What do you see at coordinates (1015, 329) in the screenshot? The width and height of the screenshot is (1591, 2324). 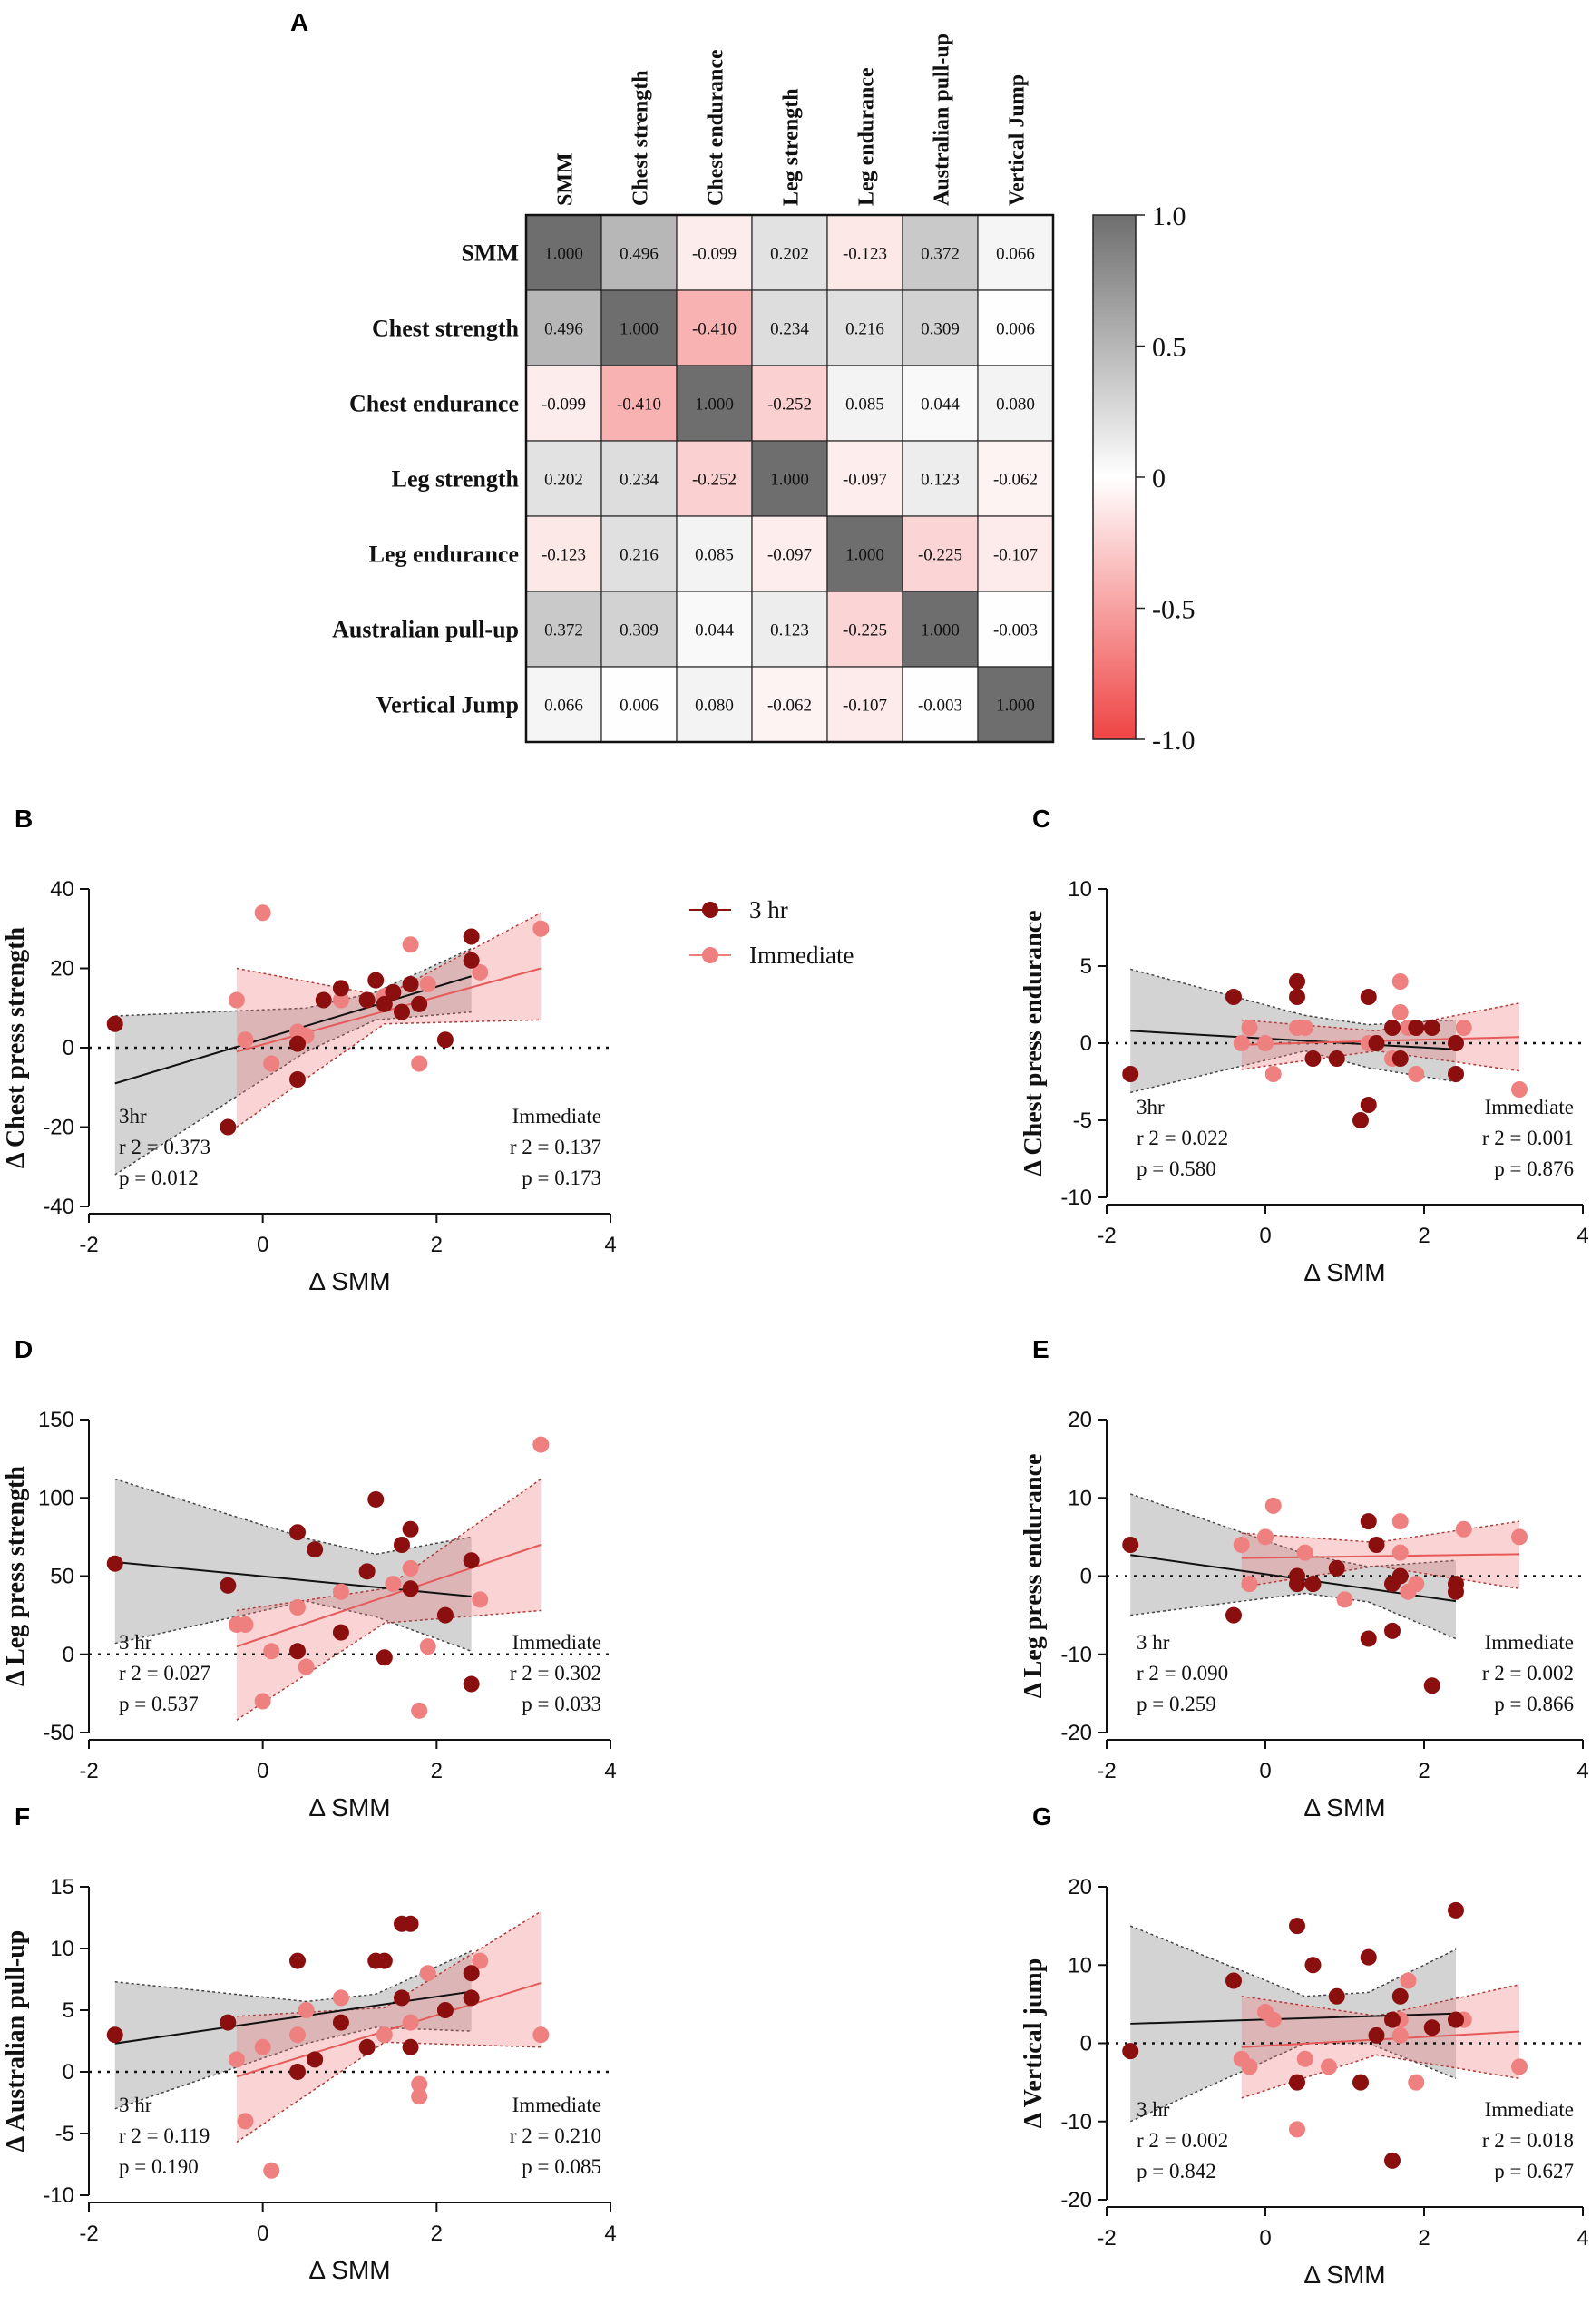 I see `heatmap-cell-value: 0.006` at bounding box center [1015, 329].